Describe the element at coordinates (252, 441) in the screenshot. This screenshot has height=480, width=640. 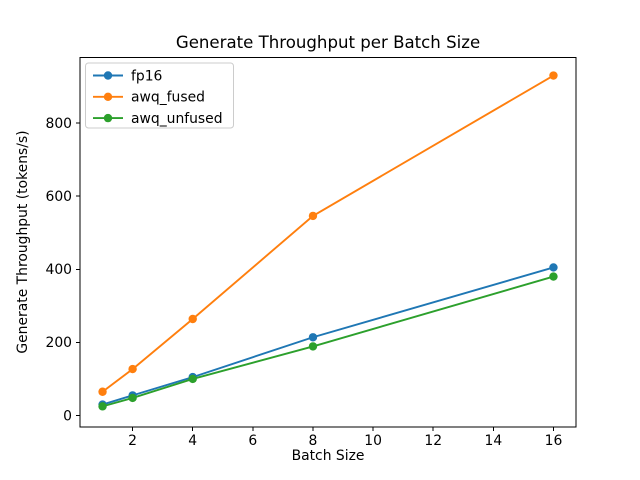
I see `x-tick-label: 6` at that location.